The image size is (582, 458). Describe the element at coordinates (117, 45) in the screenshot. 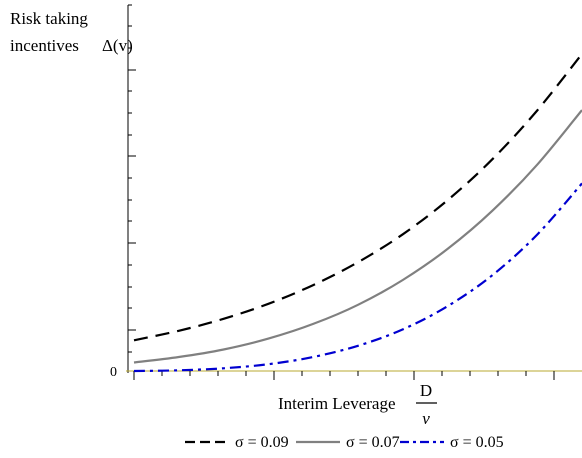

I see `y-axis-label-symbol: Δ(v)` at that location.